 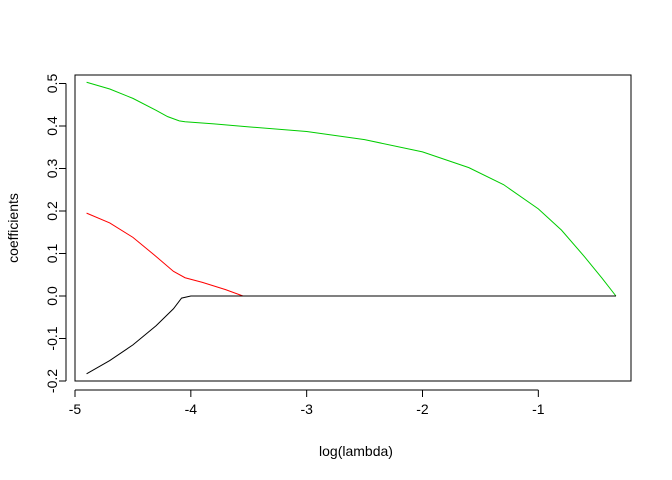 I want to click on x-tick-label: -1, so click(x=538, y=409).